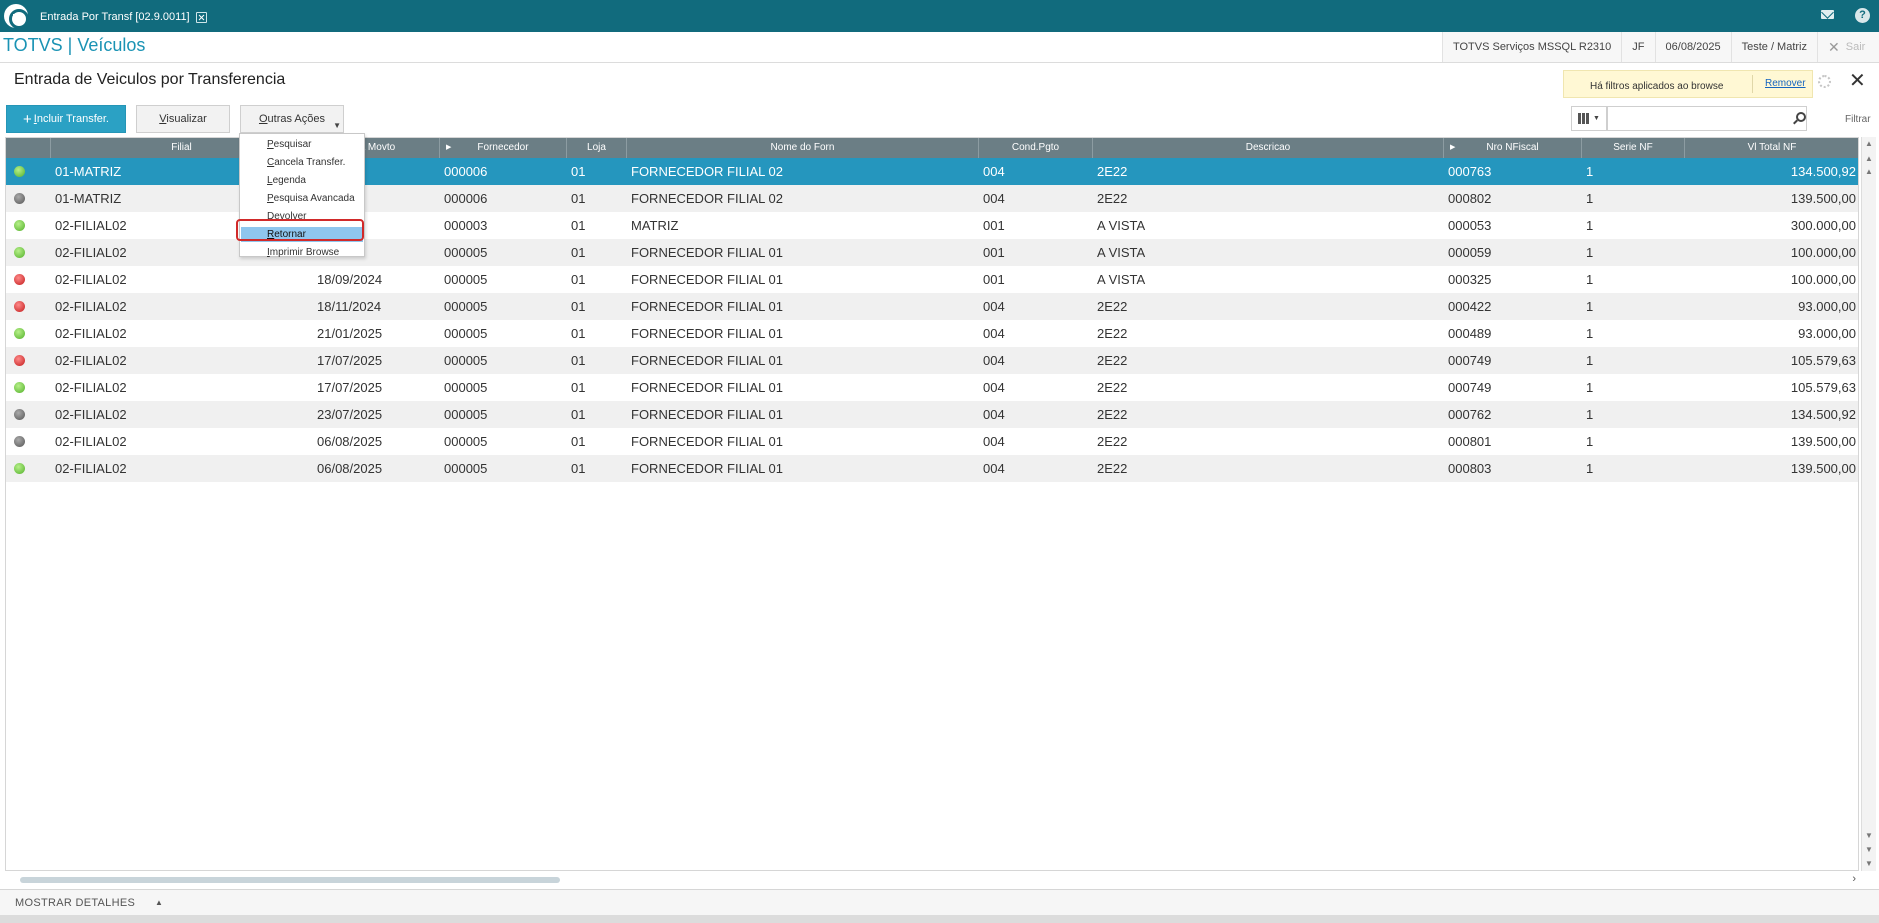 The image size is (1879, 923). I want to click on menu-item-cancela-transfer: Cancela Transfer., so click(306, 162).